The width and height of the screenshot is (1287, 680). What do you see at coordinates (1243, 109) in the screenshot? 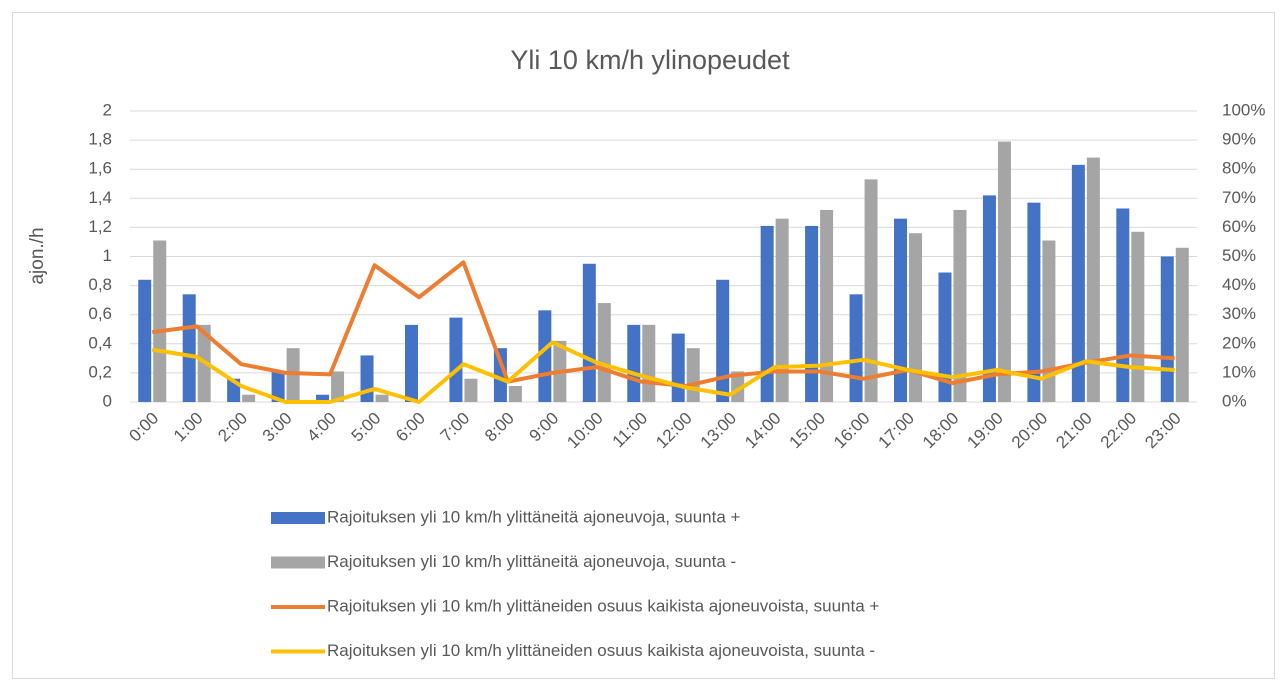
I see `y2-tick-label: 100%` at bounding box center [1243, 109].